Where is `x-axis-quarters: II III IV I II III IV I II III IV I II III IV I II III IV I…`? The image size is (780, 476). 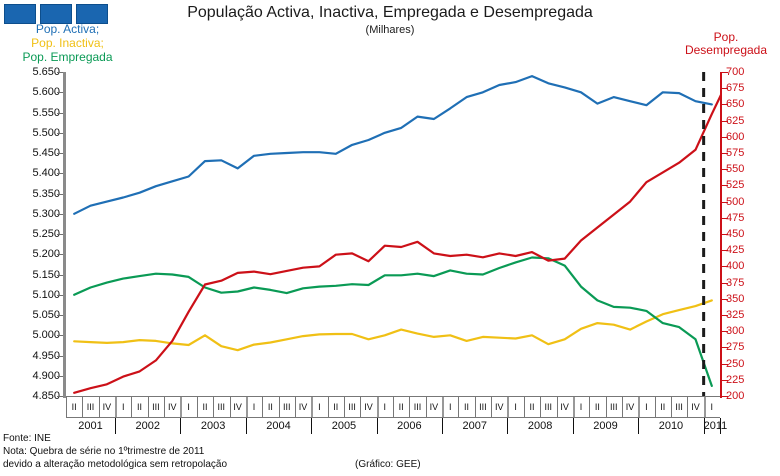
x-axis-quarters: II III IV I II III IV I II III IV I II III IV I II III IV I… is located at coordinates (393, 407).